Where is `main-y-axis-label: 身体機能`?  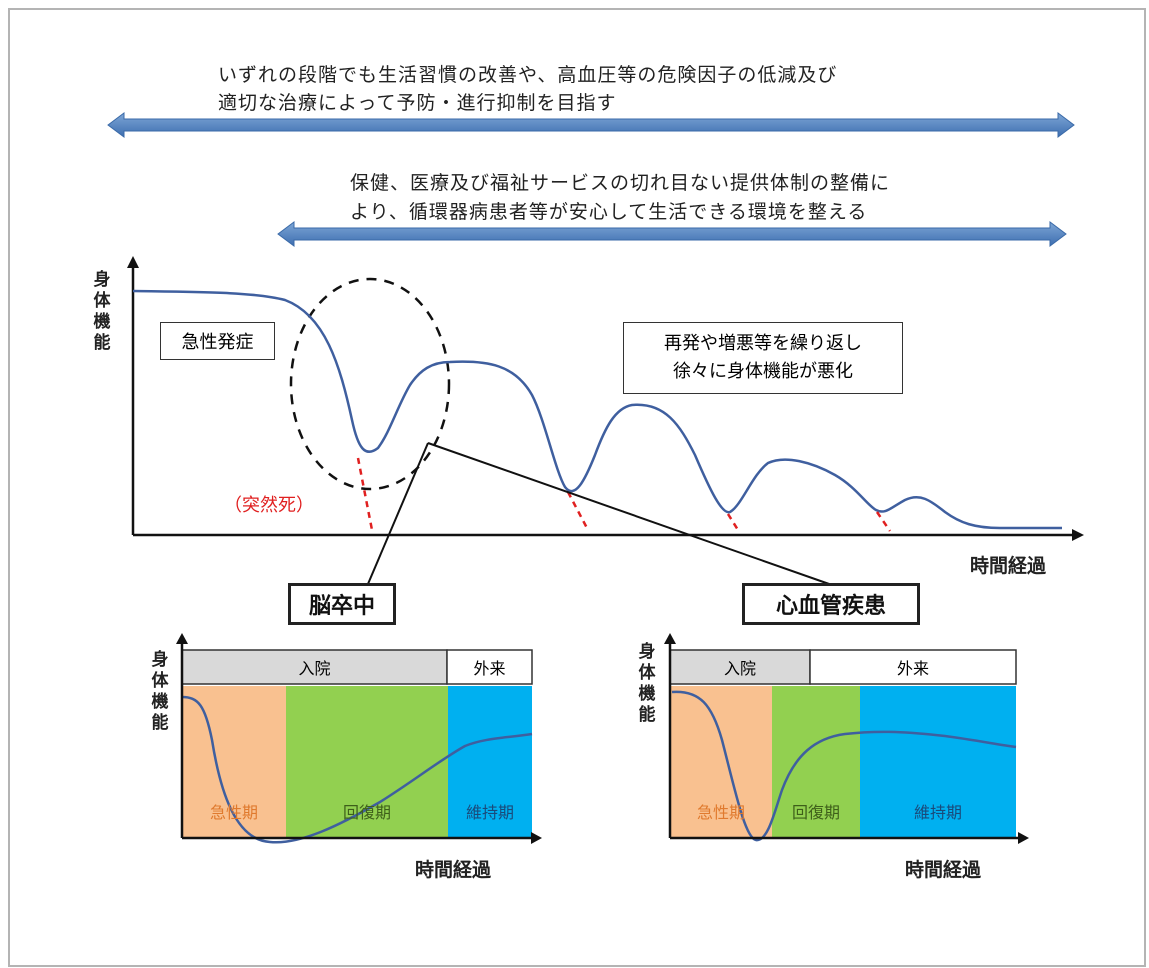
main-y-axis-label: 身体機能 is located at coordinates (102, 311).